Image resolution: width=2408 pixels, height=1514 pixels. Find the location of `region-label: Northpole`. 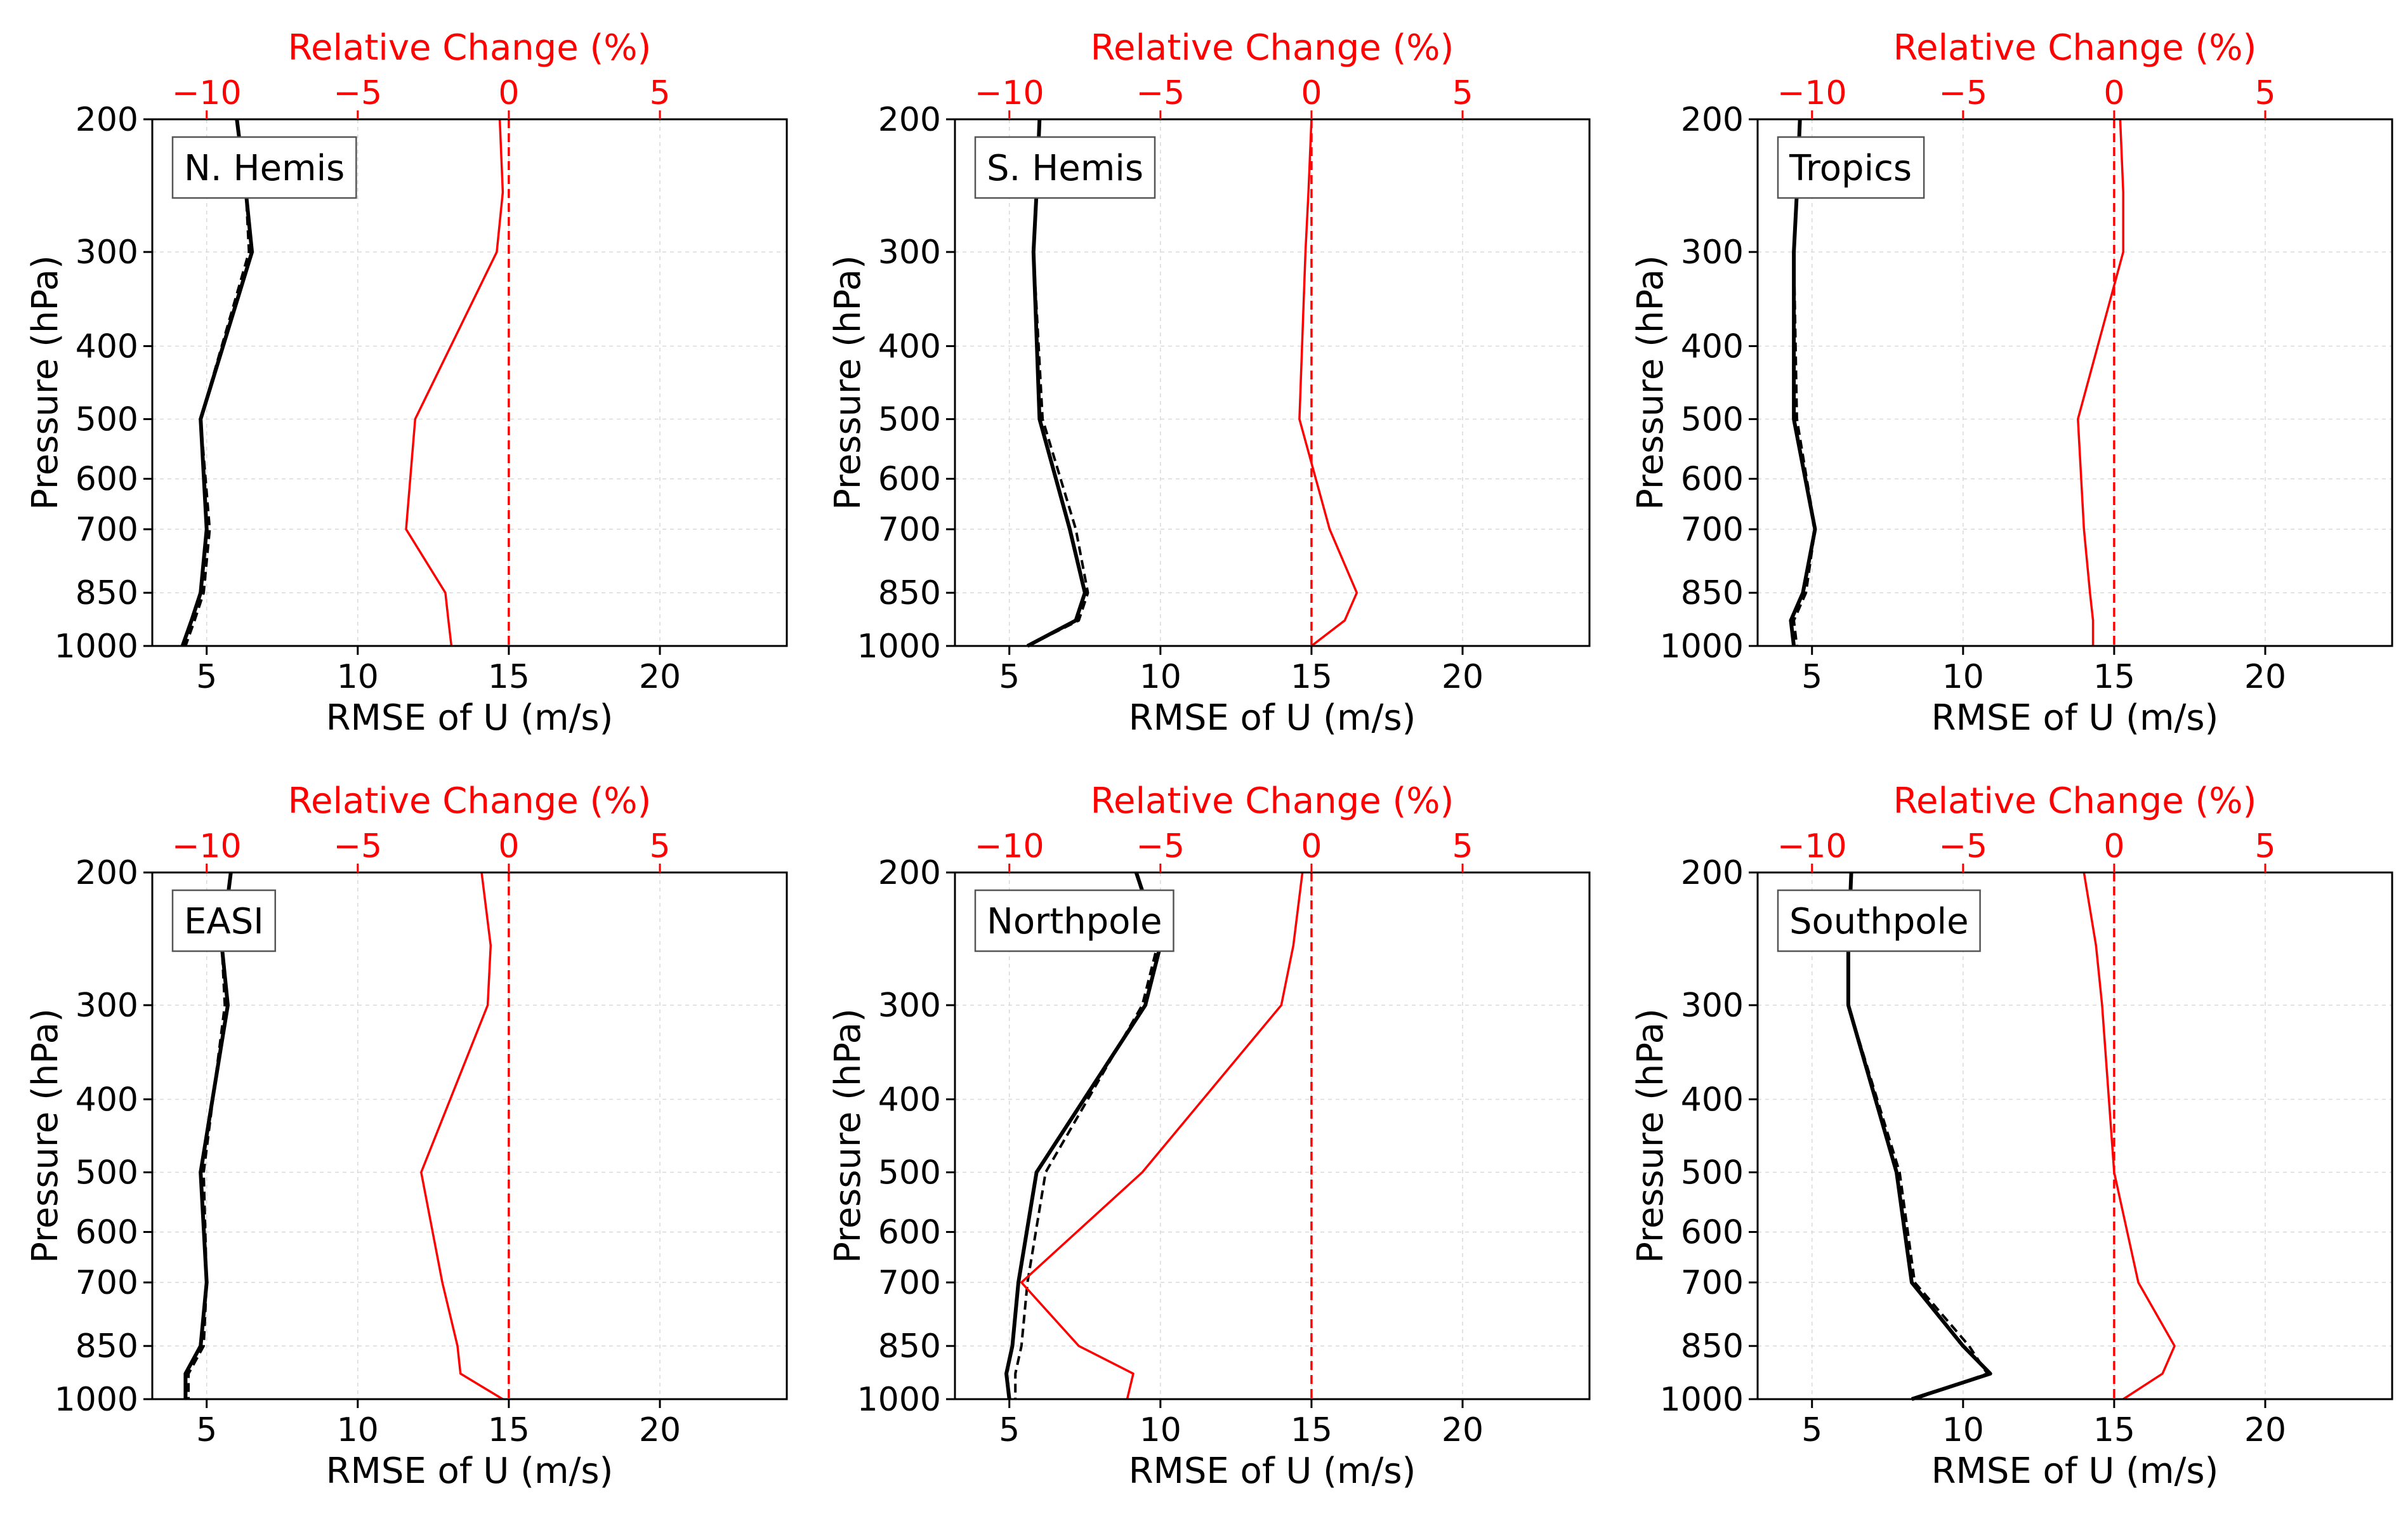

region-label: Northpole is located at coordinates (1074, 921).